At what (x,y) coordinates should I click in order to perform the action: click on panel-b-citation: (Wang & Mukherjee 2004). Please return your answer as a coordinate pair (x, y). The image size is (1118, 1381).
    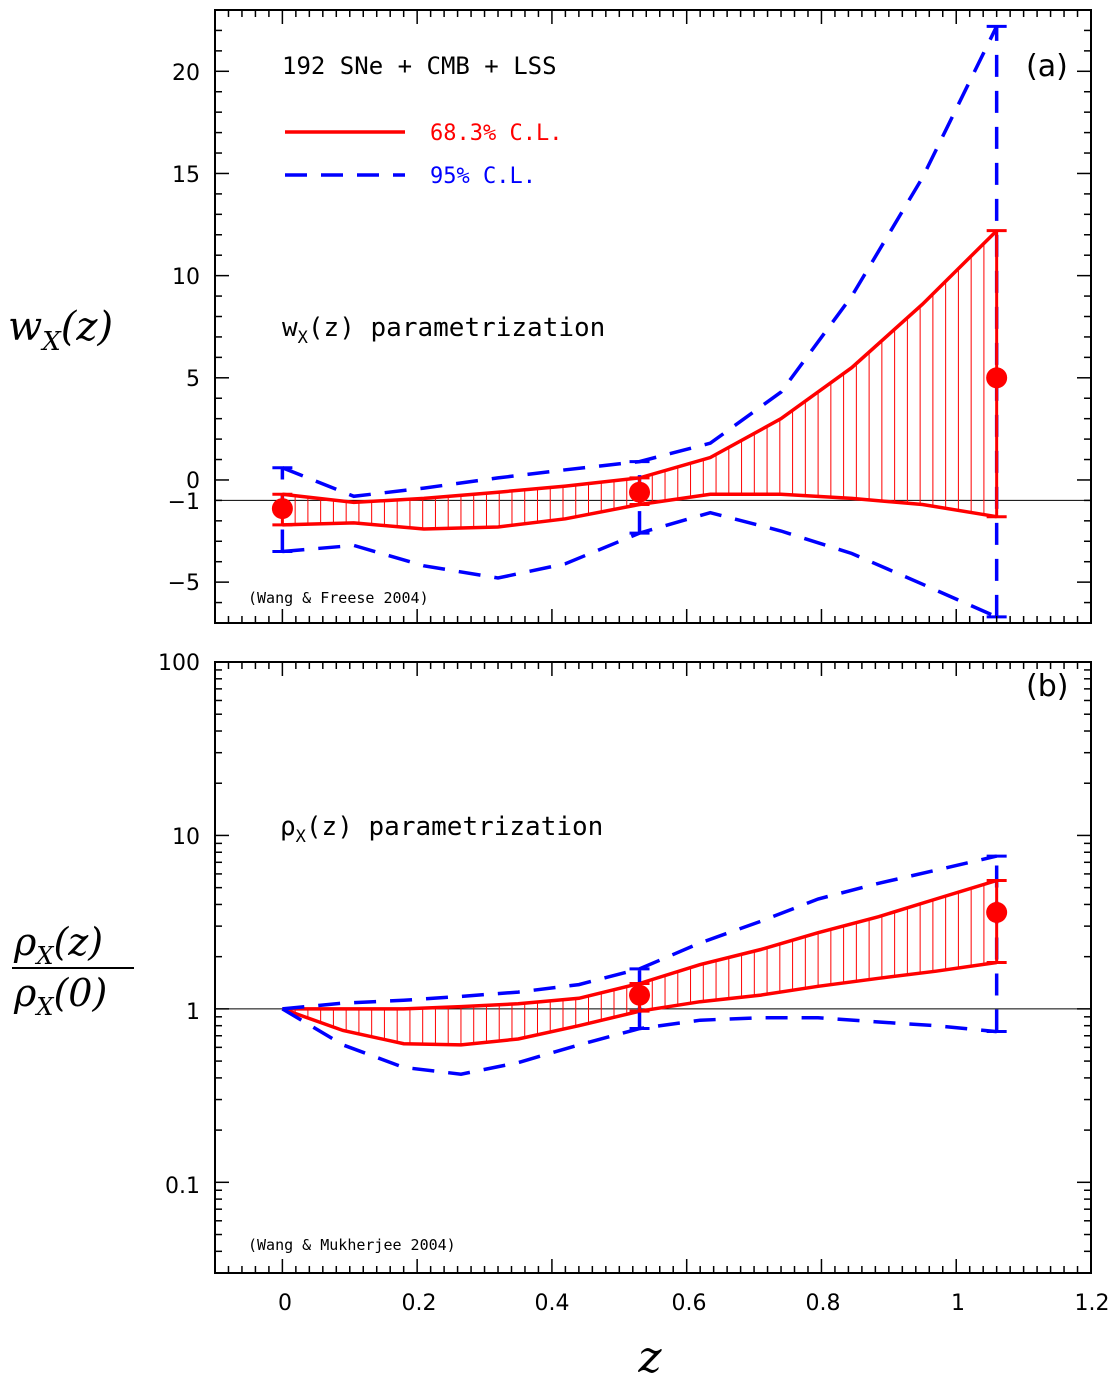
    Looking at the image, I should click on (352, 1245).